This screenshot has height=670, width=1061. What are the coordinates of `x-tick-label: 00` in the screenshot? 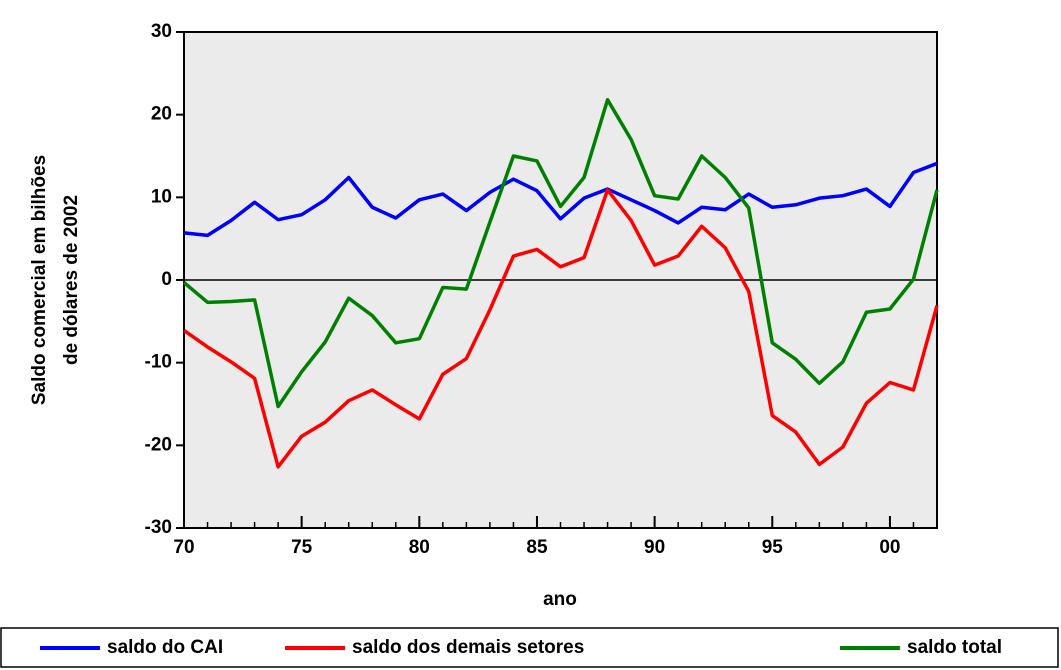 It's located at (889, 547).